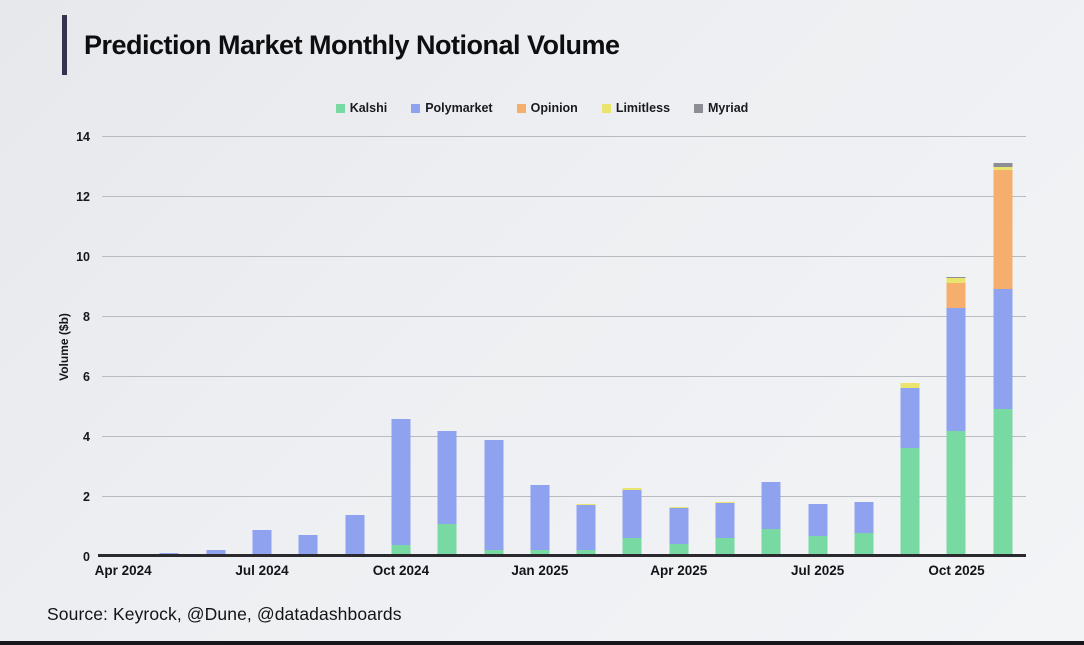 Image resolution: width=1084 pixels, height=645 pixels. What do you see at coordinates (64, 45) in the screenshot?
I see `title-accent-bar` at bounding box center [64, 45].